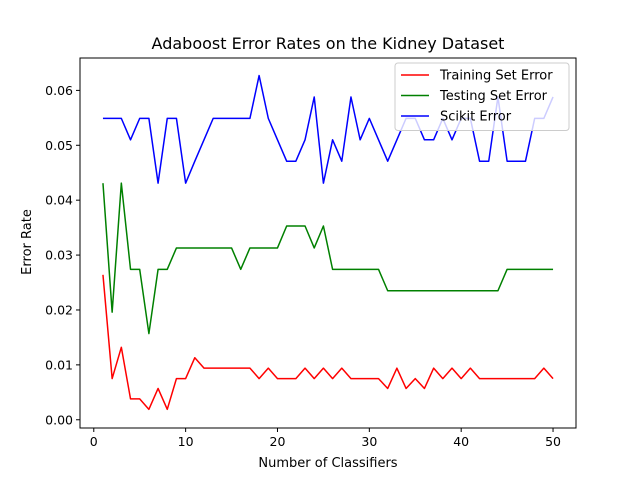  What do you see at coordinates (369, 441) in the screenshot?
I see `x-tick-label: 30` at bounding box center [369, 441].